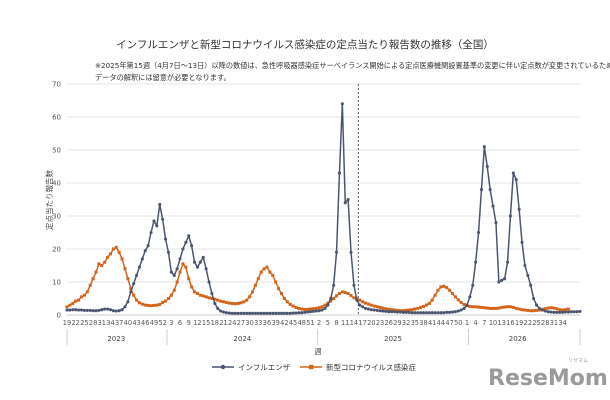  What do you see at coordinates (258, 323) in the screenshot?
I see `x-tick-label: 33` at bounding box center [258, 323].